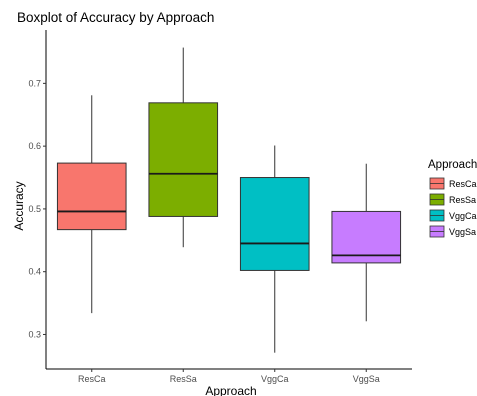 This screenshot has height=396, width=477. I want to click on legend-label: ResSa, so click(462, 200).